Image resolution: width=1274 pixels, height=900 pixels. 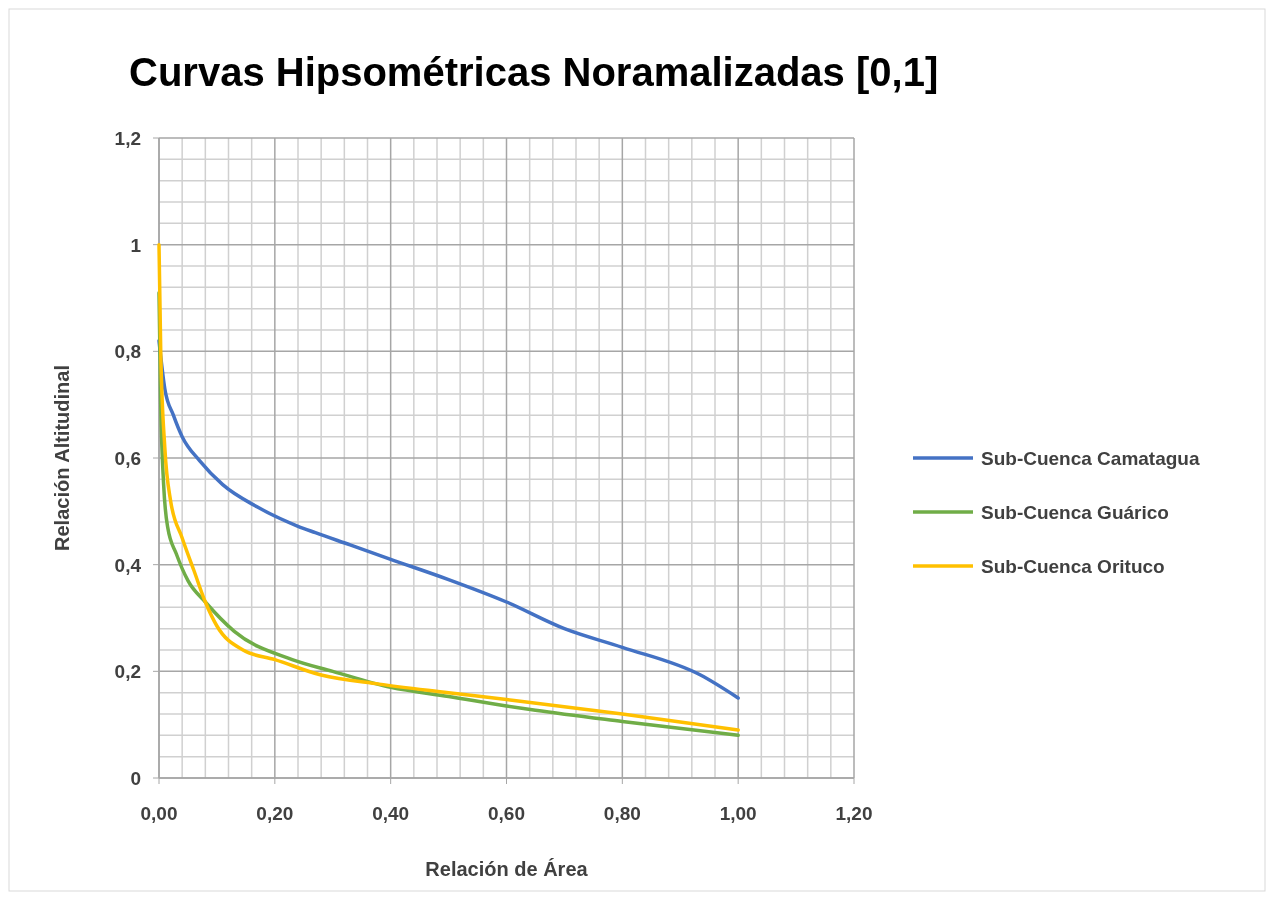 What do you see at coordinates (275, 813) in the screenshot?
I see `x-tick-label: 0,20` at bounding box center [275, 813].